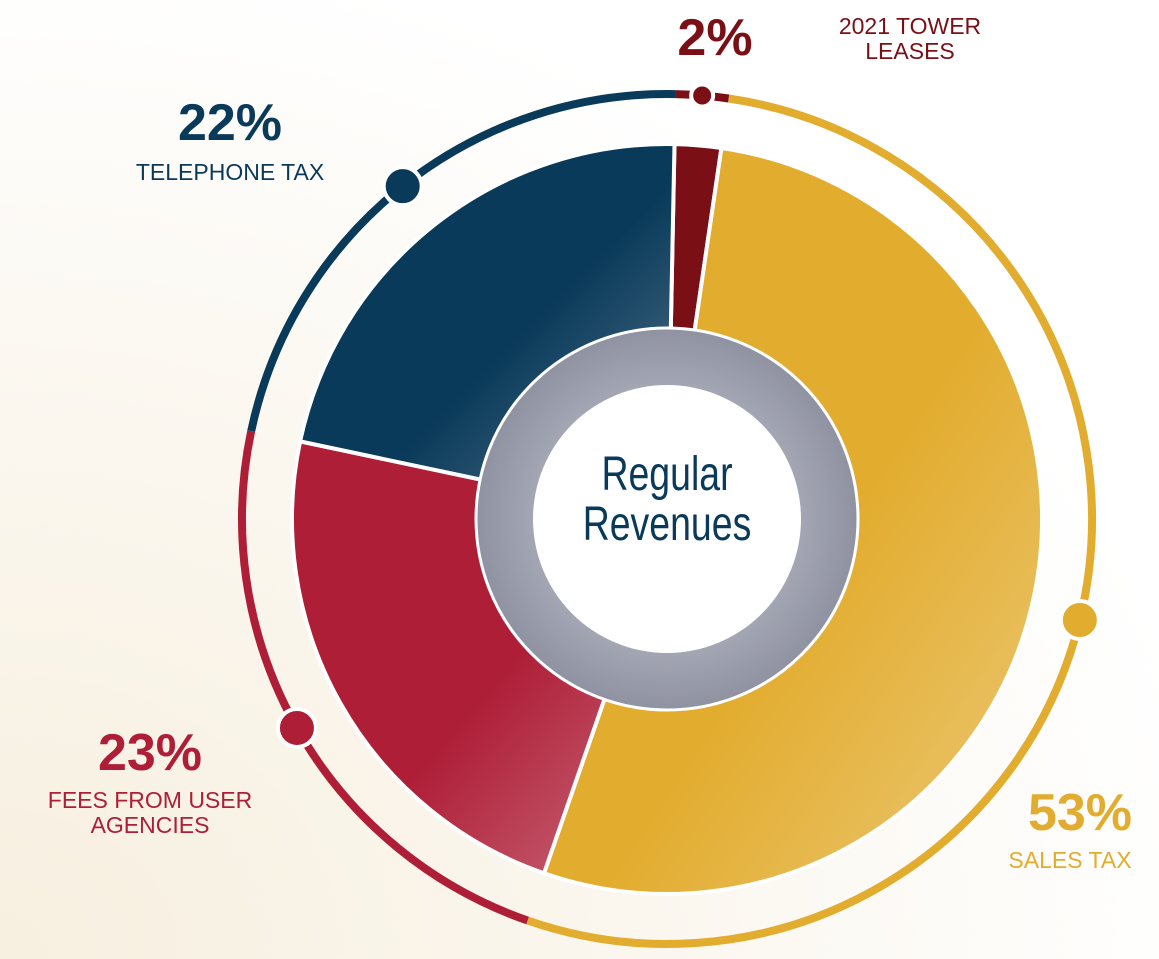 The image size is (1159, 959). I want to click on category-label: SALES TAX, so click(1070, 860).